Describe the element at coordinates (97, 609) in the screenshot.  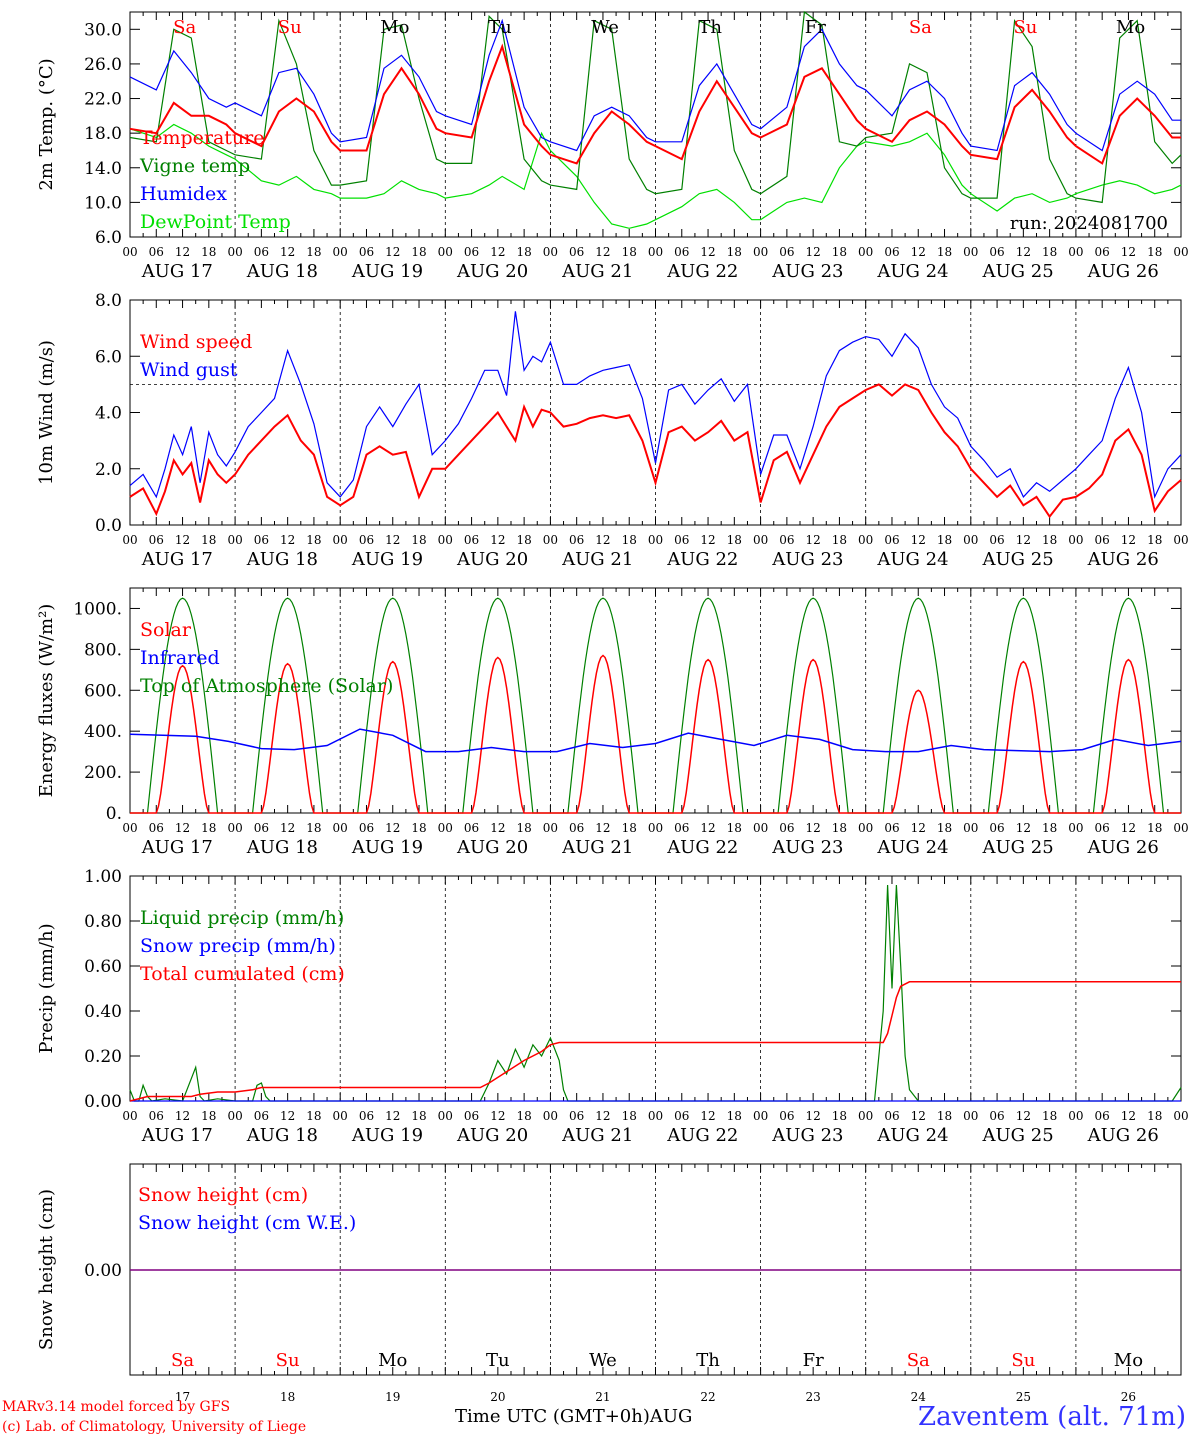
I see `y-tick-label: 1000.` at that location.